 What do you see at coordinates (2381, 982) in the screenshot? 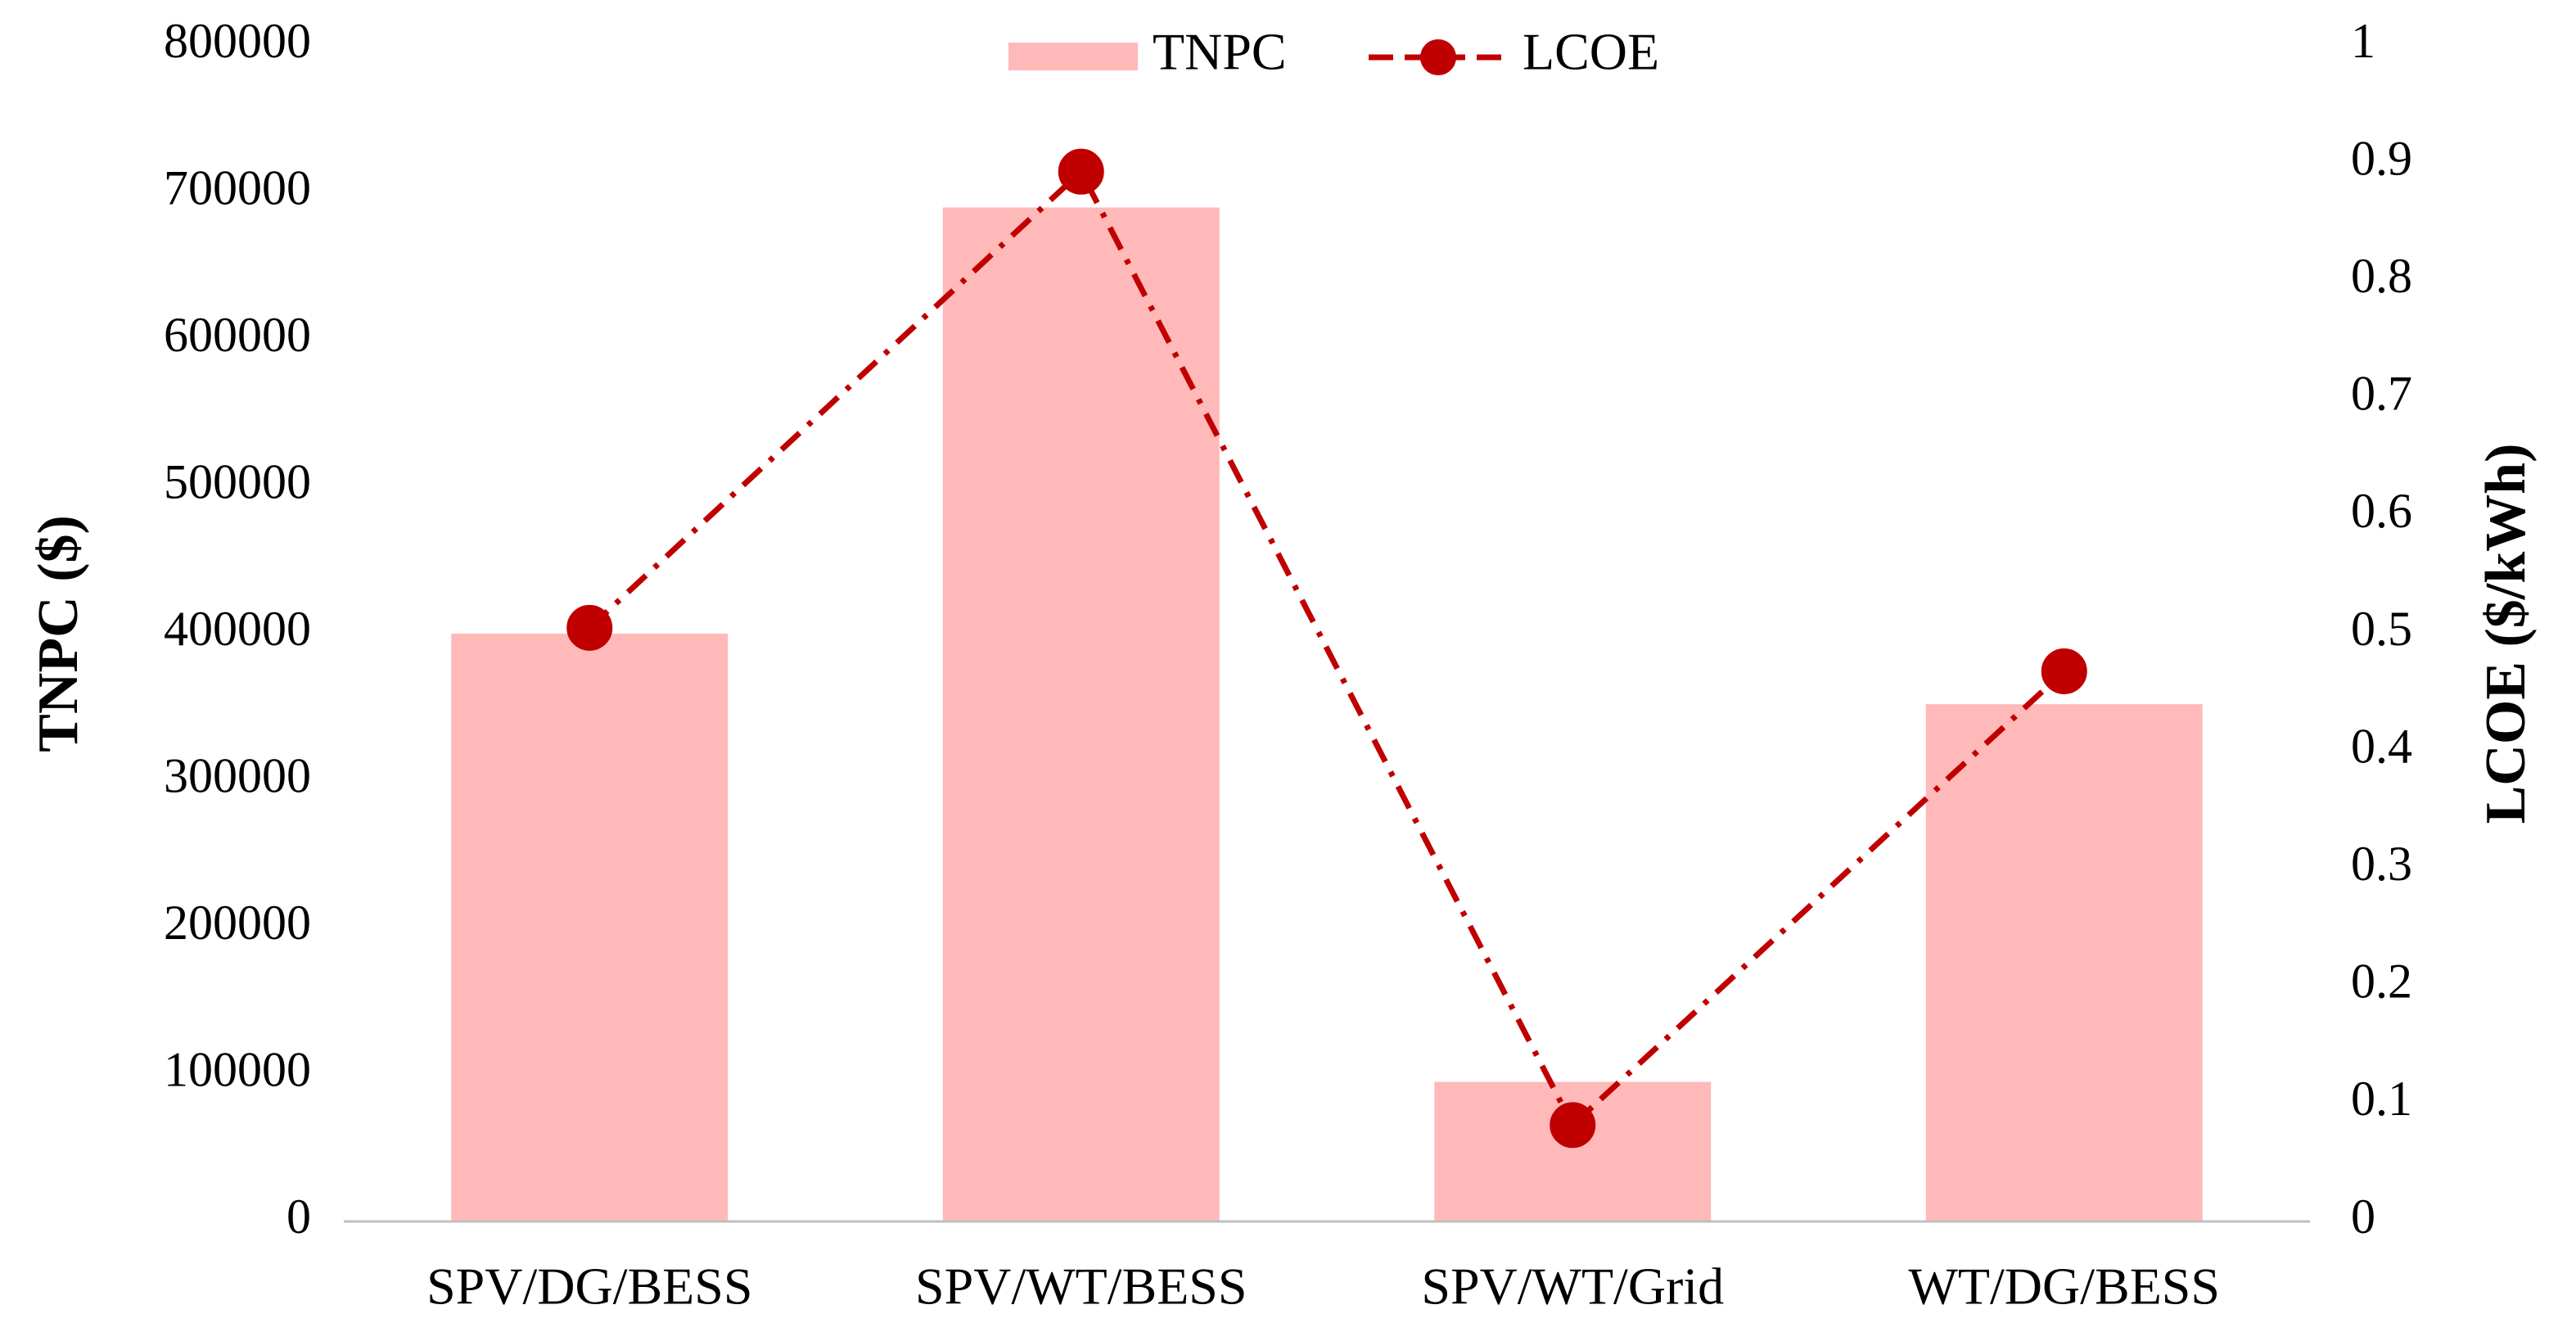
I see `right-tick-label: 0.2` at bounding box center [2381, 982].